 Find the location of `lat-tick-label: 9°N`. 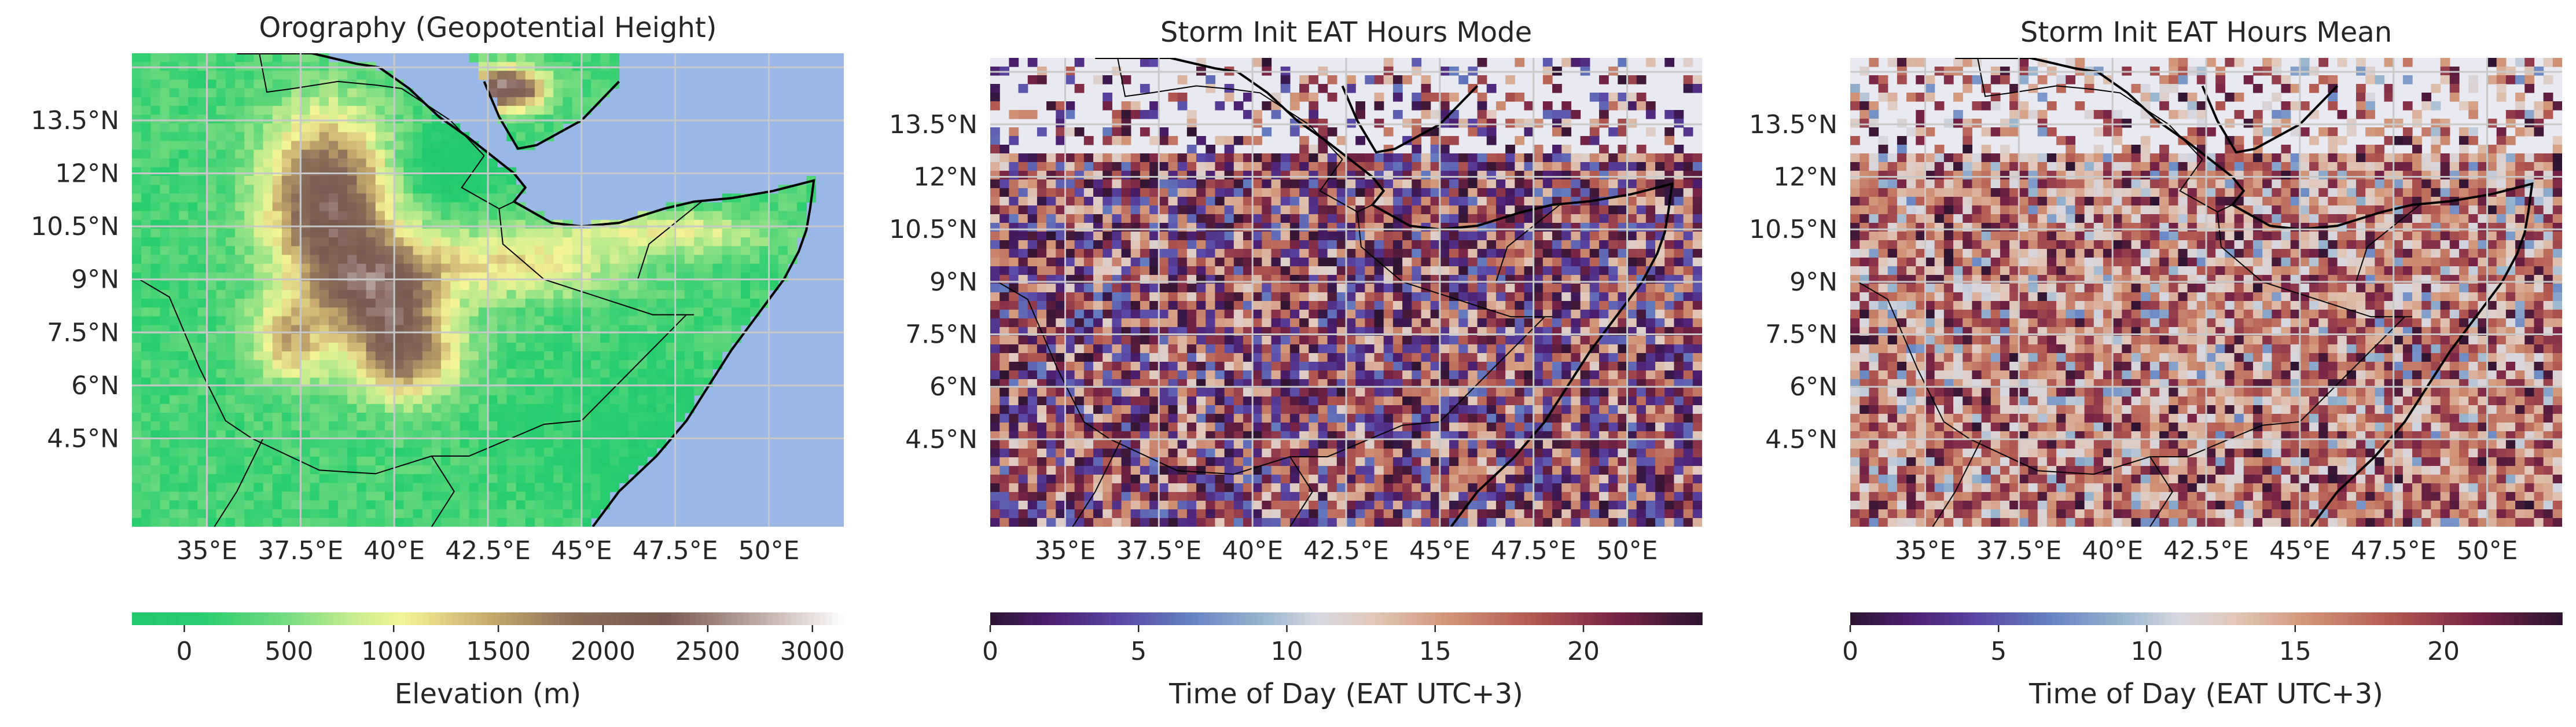

lat-tick-label: 9°N is located at coordinates (95, 280).